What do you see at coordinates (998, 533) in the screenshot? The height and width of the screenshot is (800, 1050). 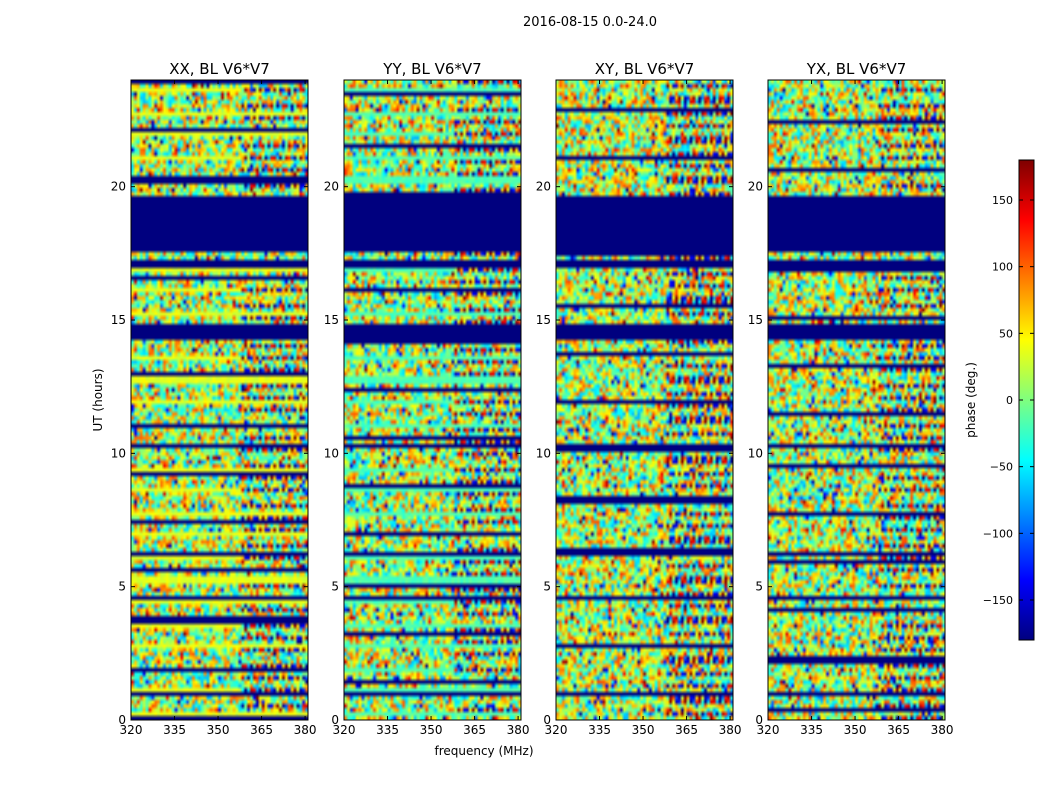 I see `colorbar-tick-label: −100` at bounding box center [998, 533].